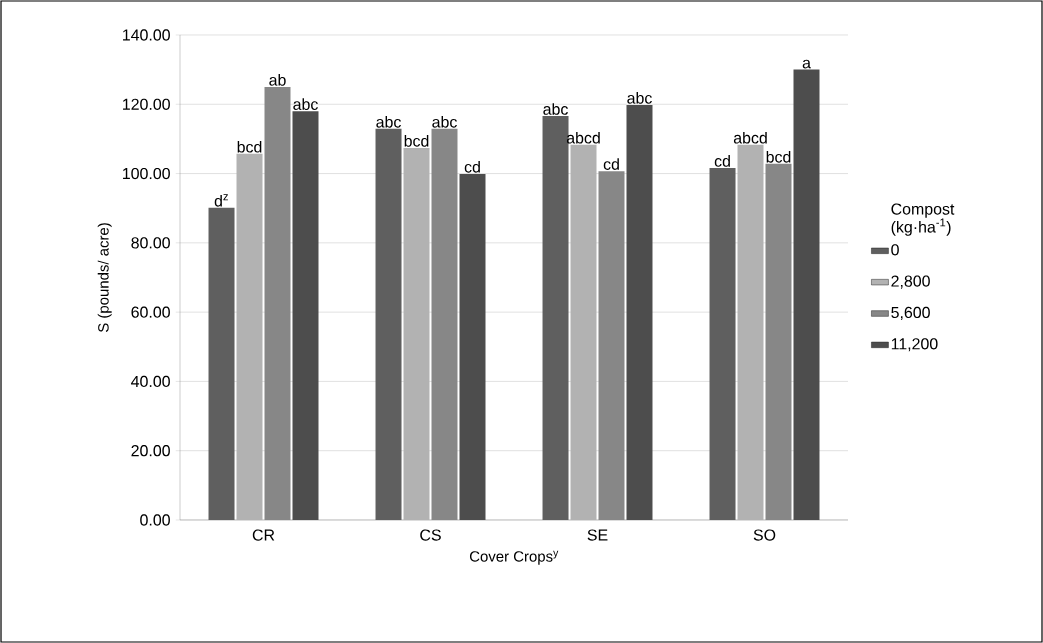  Describe the element at coordinates (597, 535) in the screenshot. I see `x-tick-label: SE` at that location.